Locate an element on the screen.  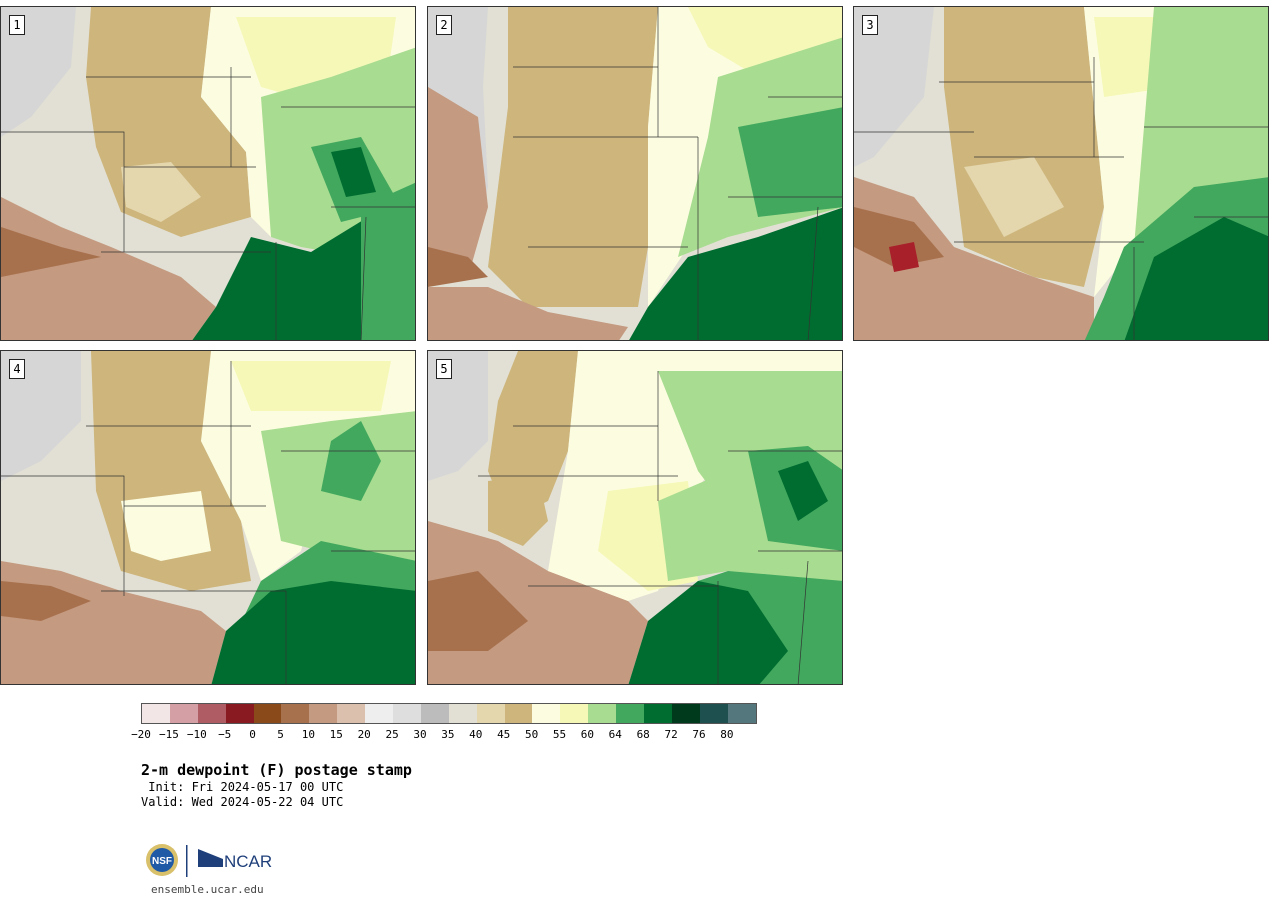
colorbar-tick-label: 15 is located at coordinates (336, 734).